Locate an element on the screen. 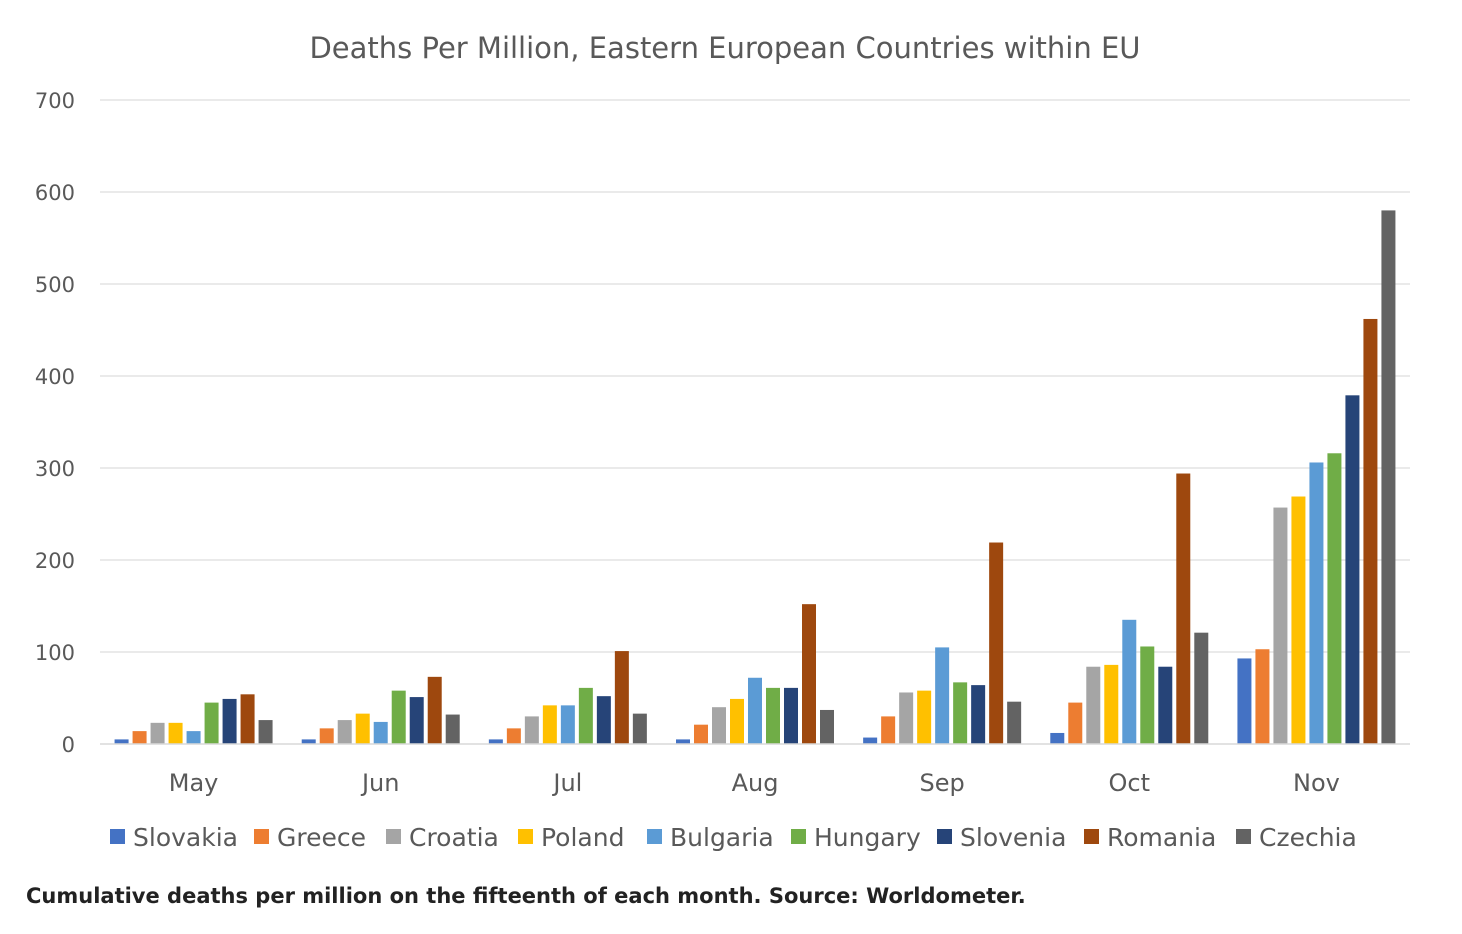  bar-greece-sep is located at coordinates (888, 730).